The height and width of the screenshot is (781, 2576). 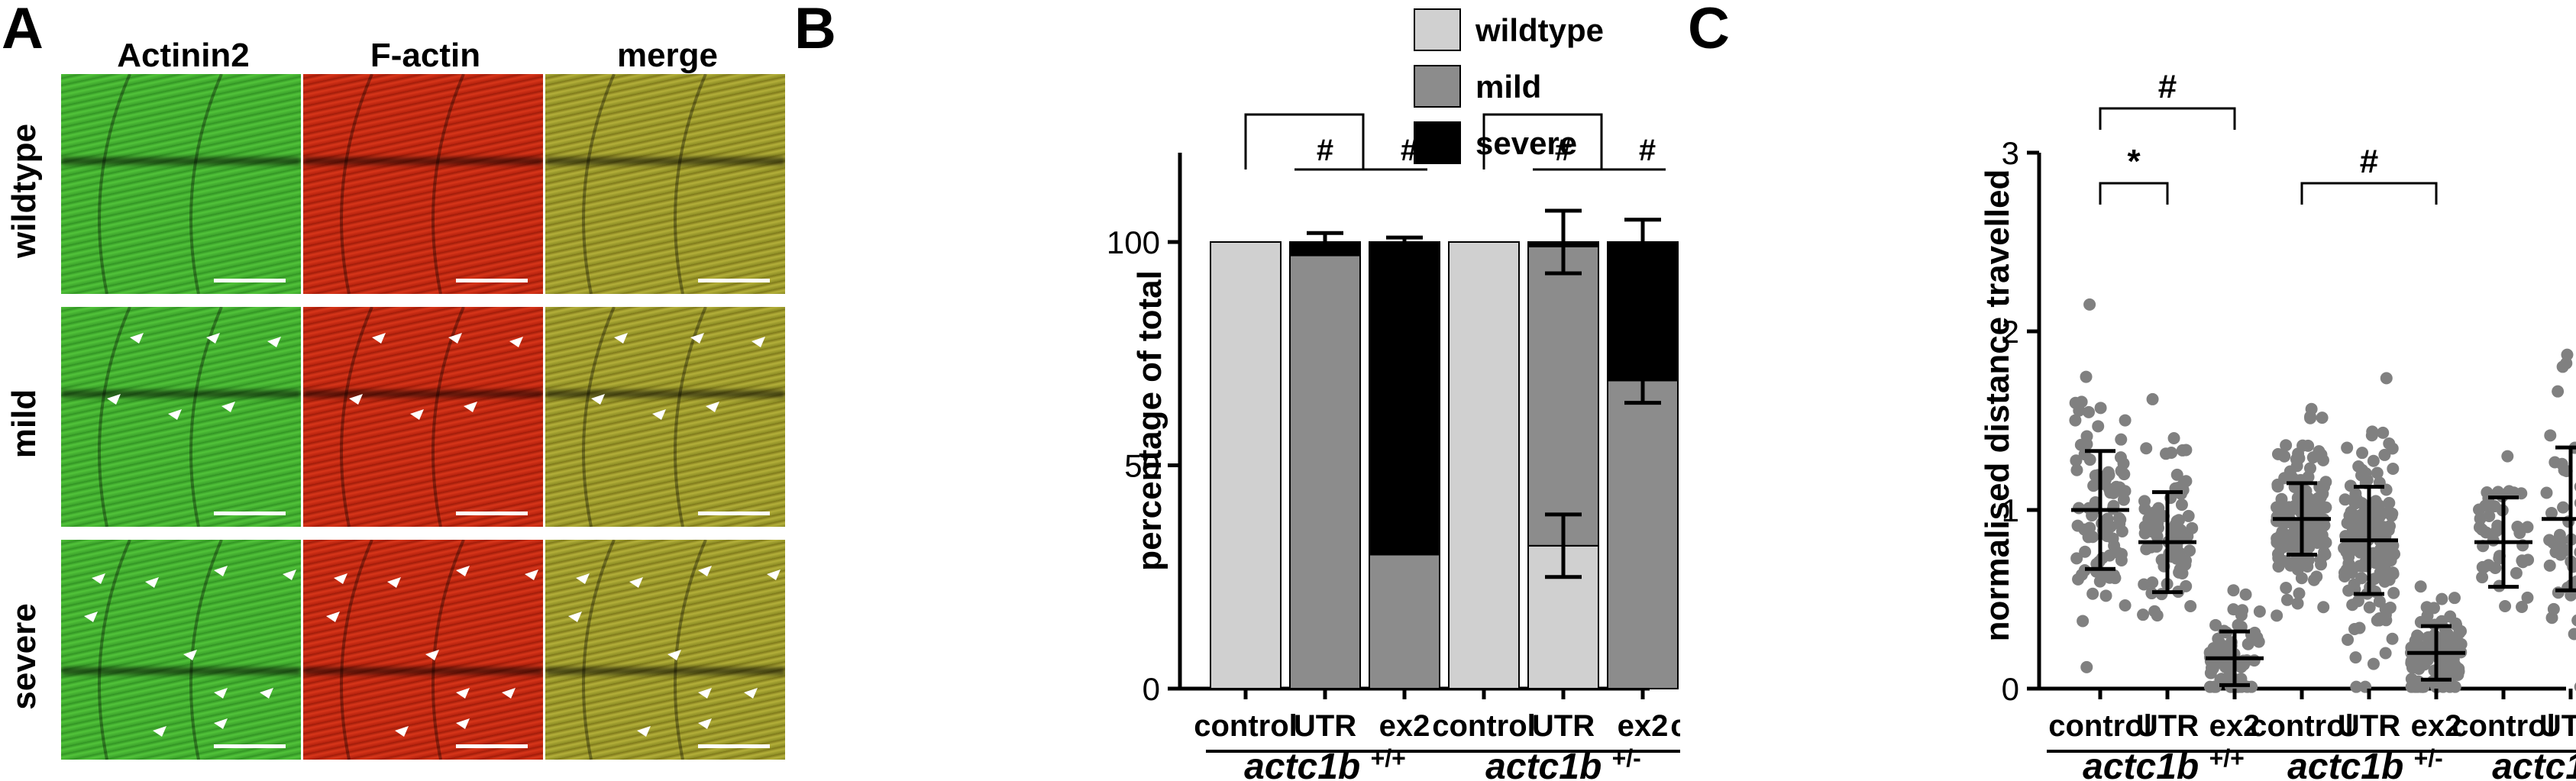 I want to click on panel-letter-a: A, so click(x=23, y=30).